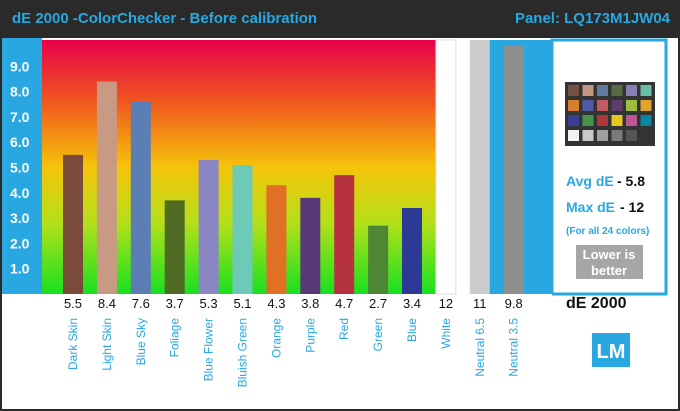  What do you see at coordinates (590, 181) in the screenshot?
I see `avg-de-label: Avg dE` at bounding box center [590, 181].